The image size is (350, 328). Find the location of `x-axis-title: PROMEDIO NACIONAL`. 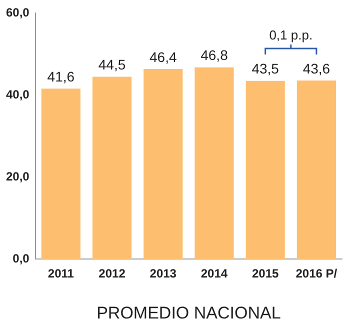

x-axis-title: PROMEDIO NACIONAL is located at coordinates (188, 312).